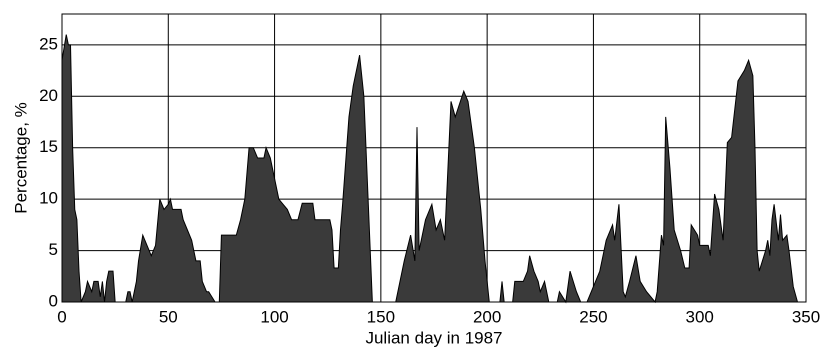  I want to click on x-tick-label: 100, so click(274, 316).